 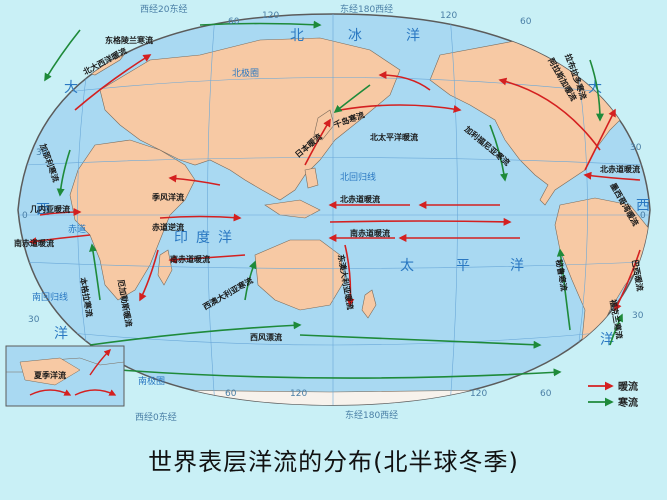 I want to click on cold-current-east-greenland, so click(x=62, y=55).